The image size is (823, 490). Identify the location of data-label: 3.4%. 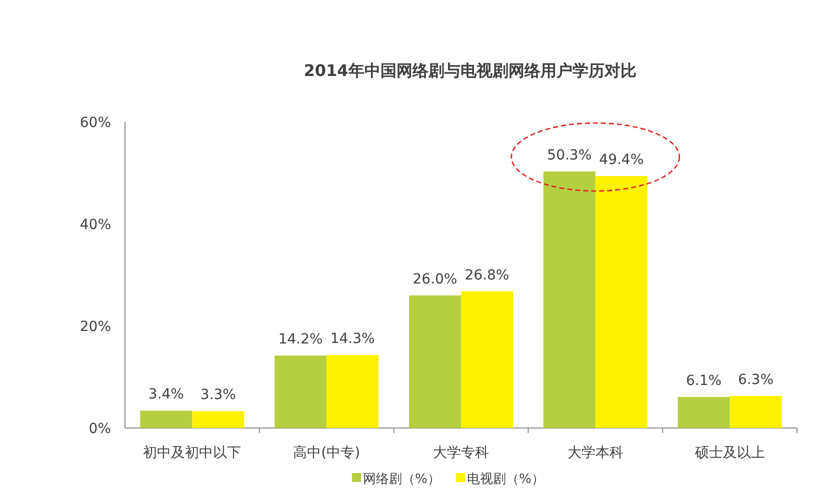
(166, 394).